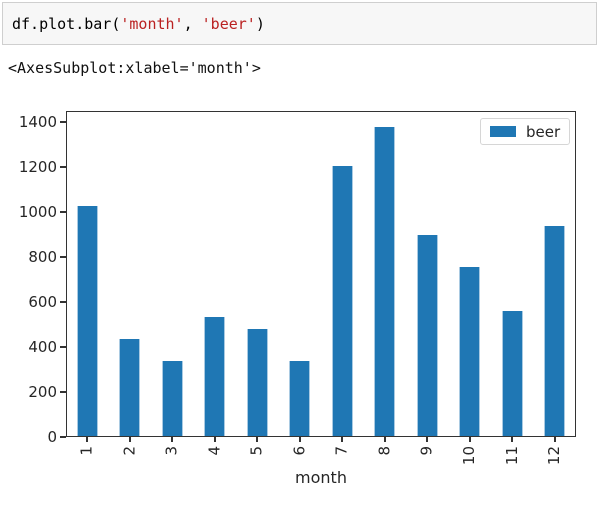  What do you see at coordinates (192, 23) in the screenshot?
I see `code-text: ,` at bounding box center [192, 23].